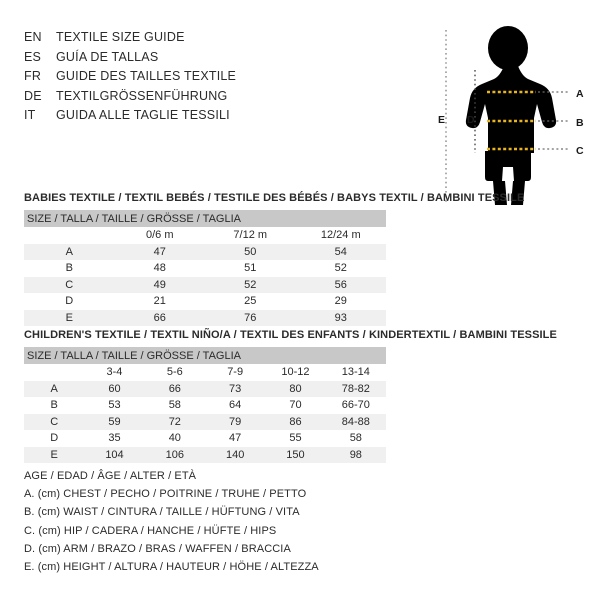 Image resolution: width=600 pixels, height=600 pixels. I want to click on language-row: ES GUÍA DE TALLAS, so click(189, 60).